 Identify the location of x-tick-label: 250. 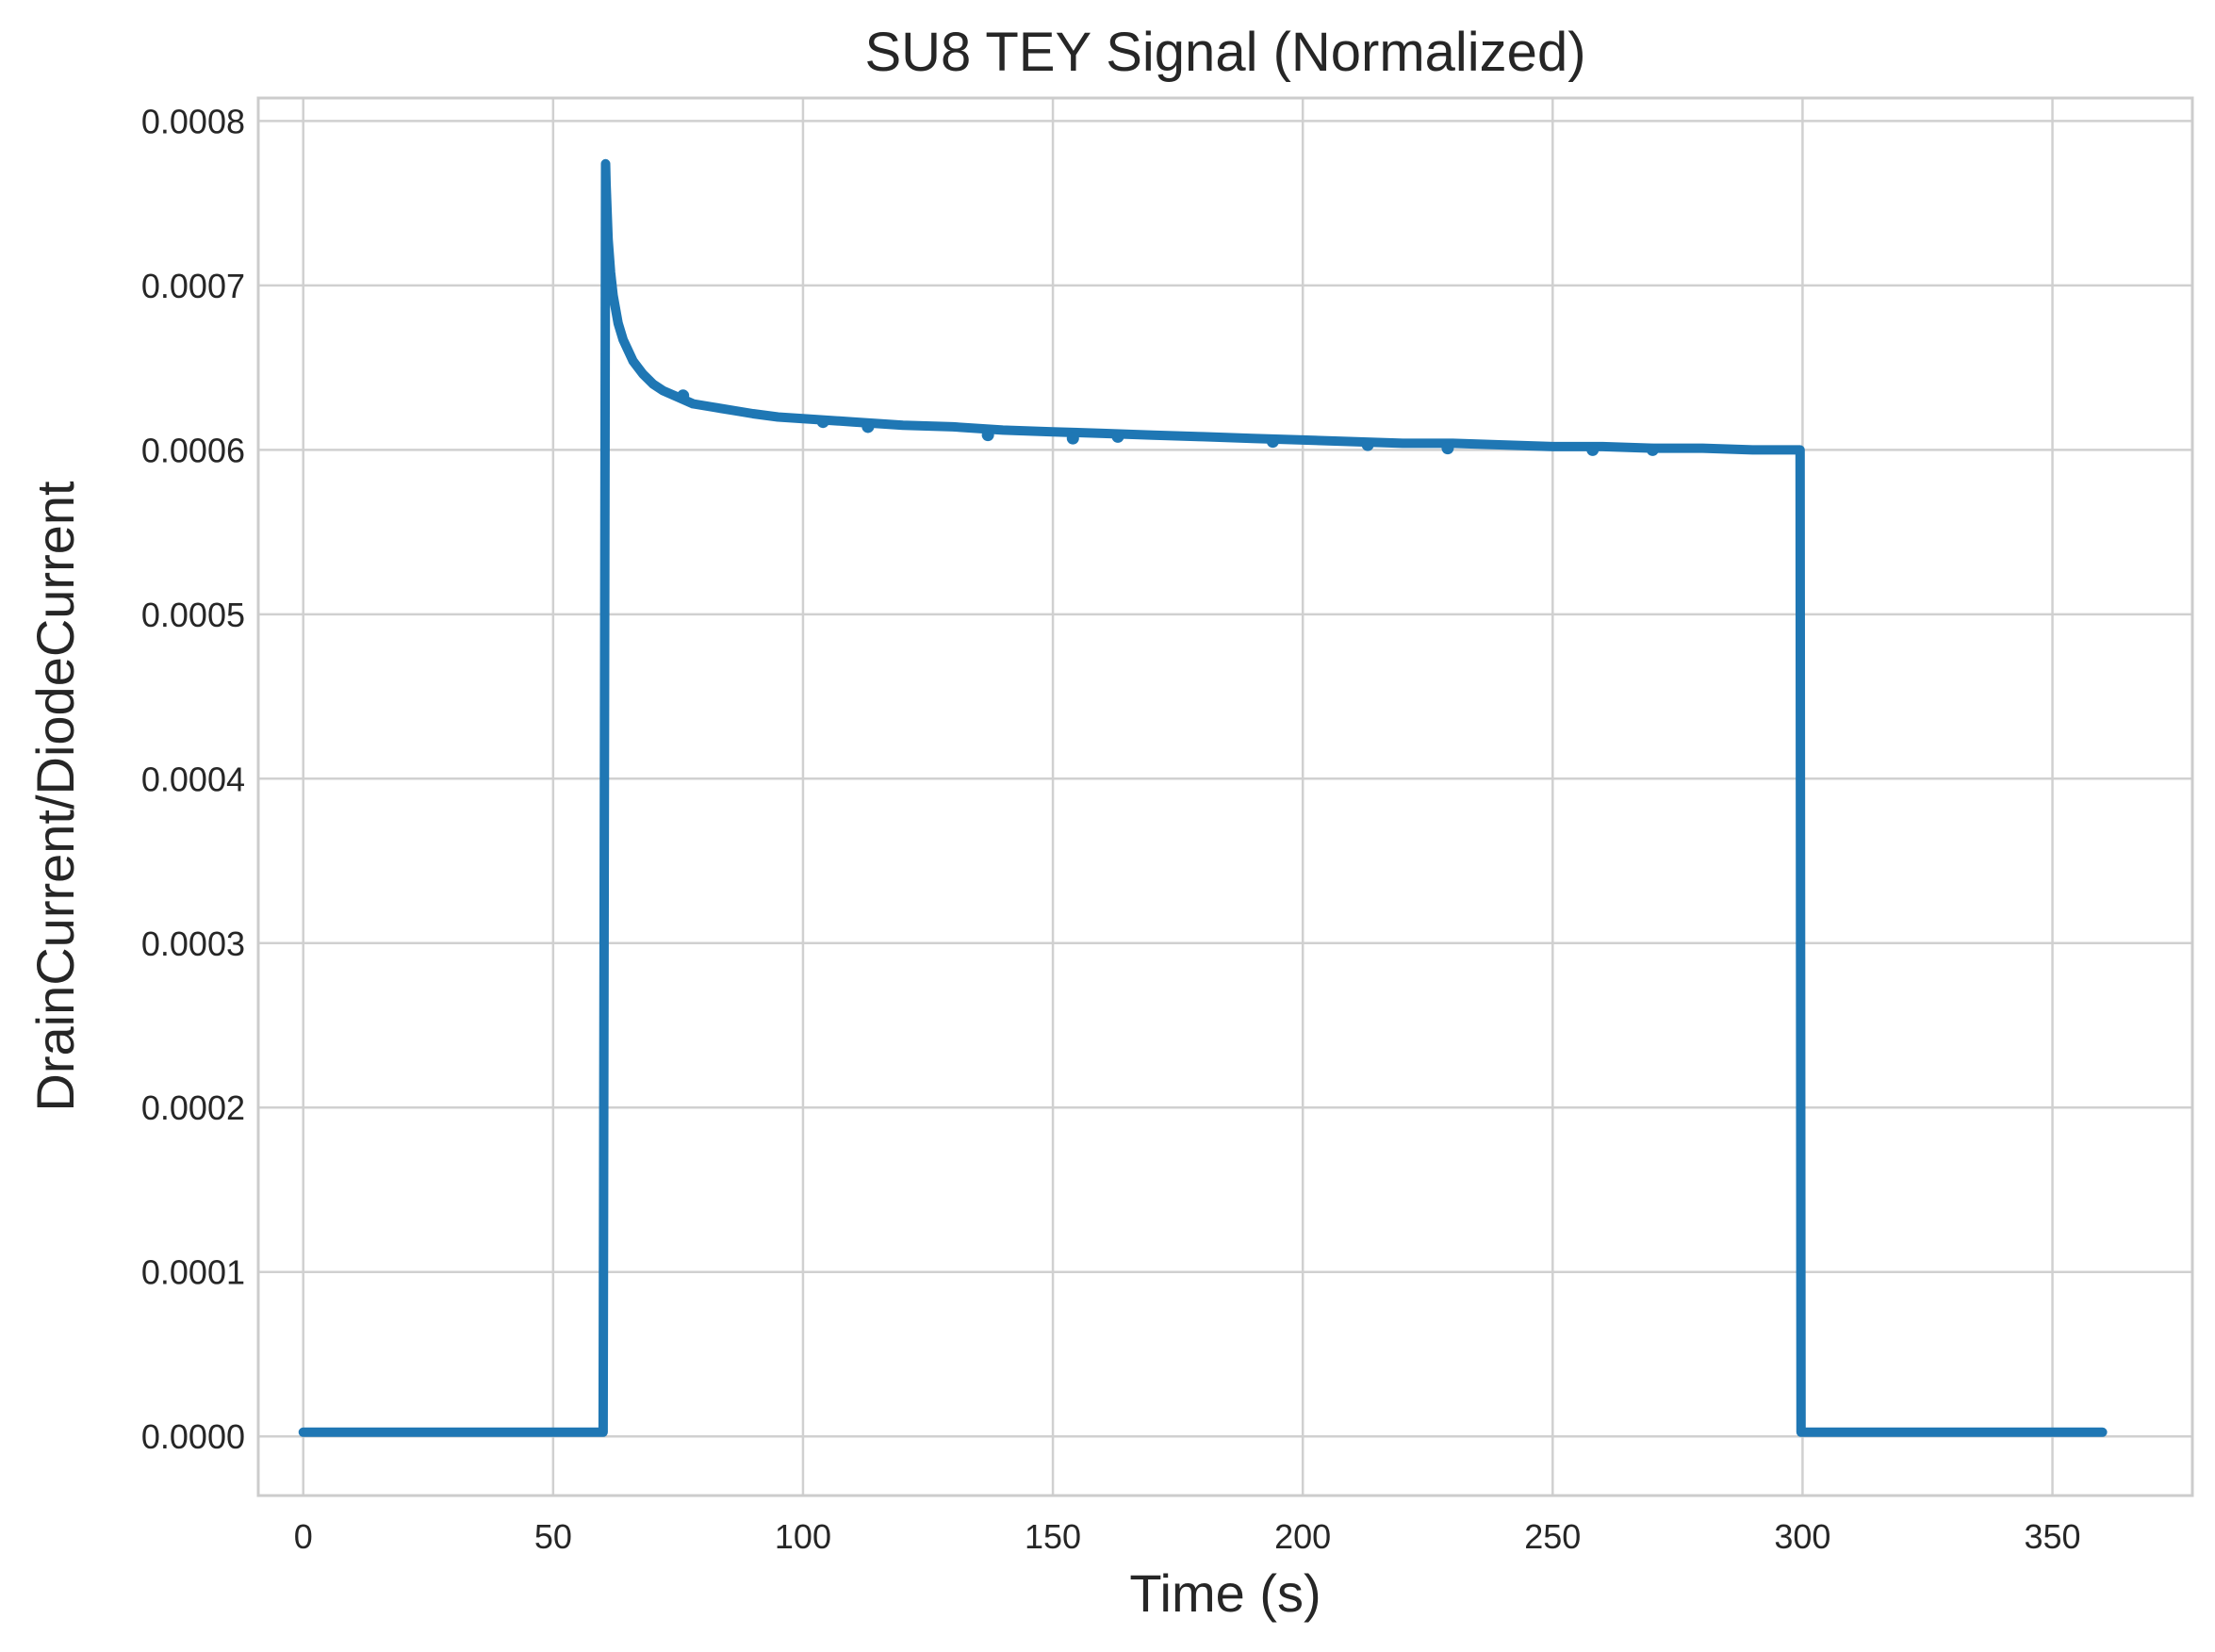
(1552, 1537).